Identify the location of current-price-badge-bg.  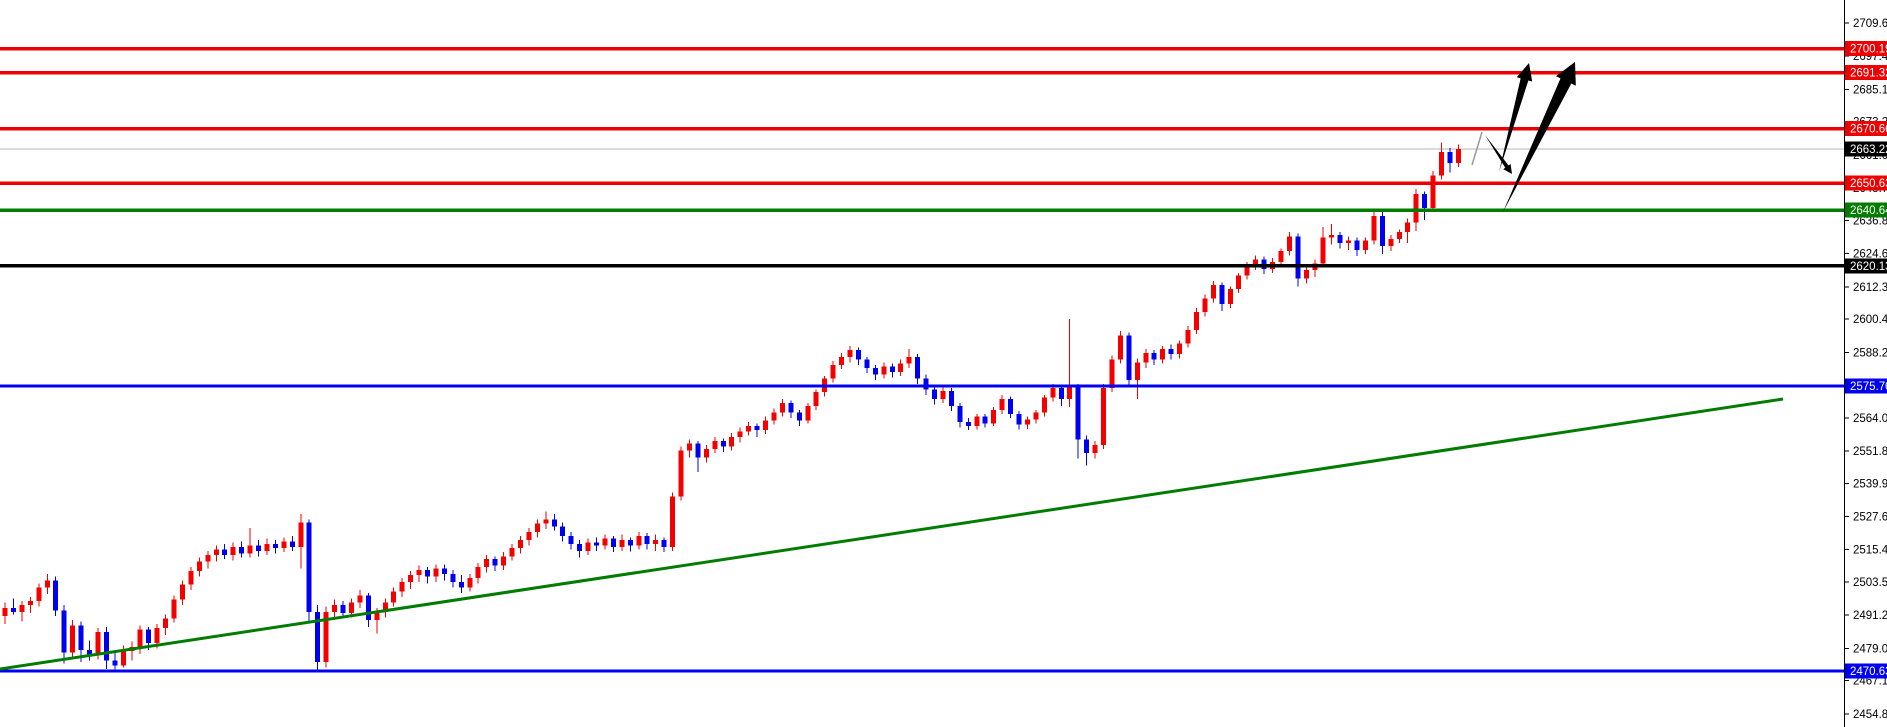
(1866, 149).